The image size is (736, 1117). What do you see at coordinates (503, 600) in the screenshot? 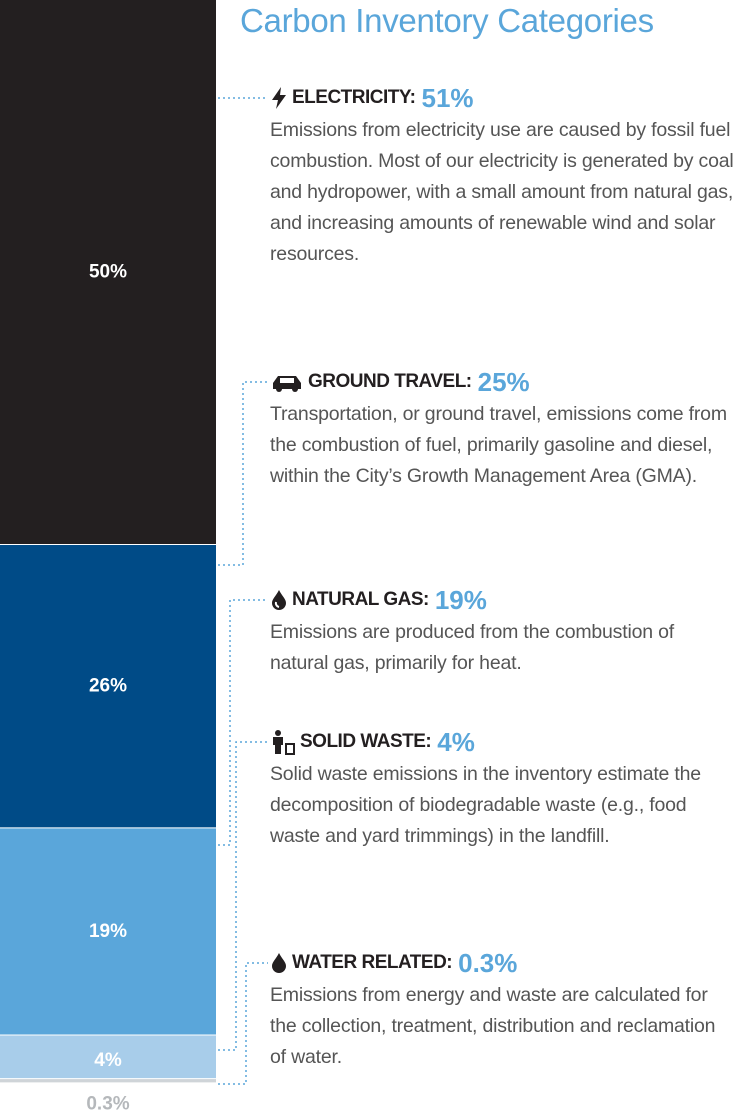
I see `category-heading: NATURAL GAS: 19%` at bounding box center [503, 600].